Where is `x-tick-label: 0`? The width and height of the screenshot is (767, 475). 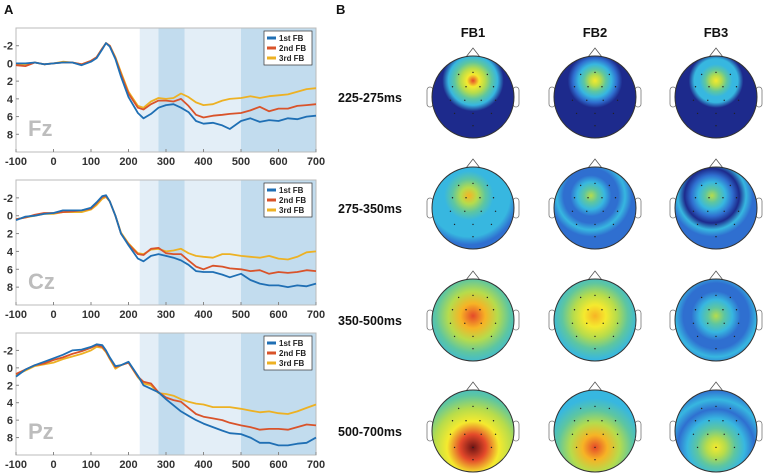
x-tick-label: 0 is located at coordinates (53, 315).